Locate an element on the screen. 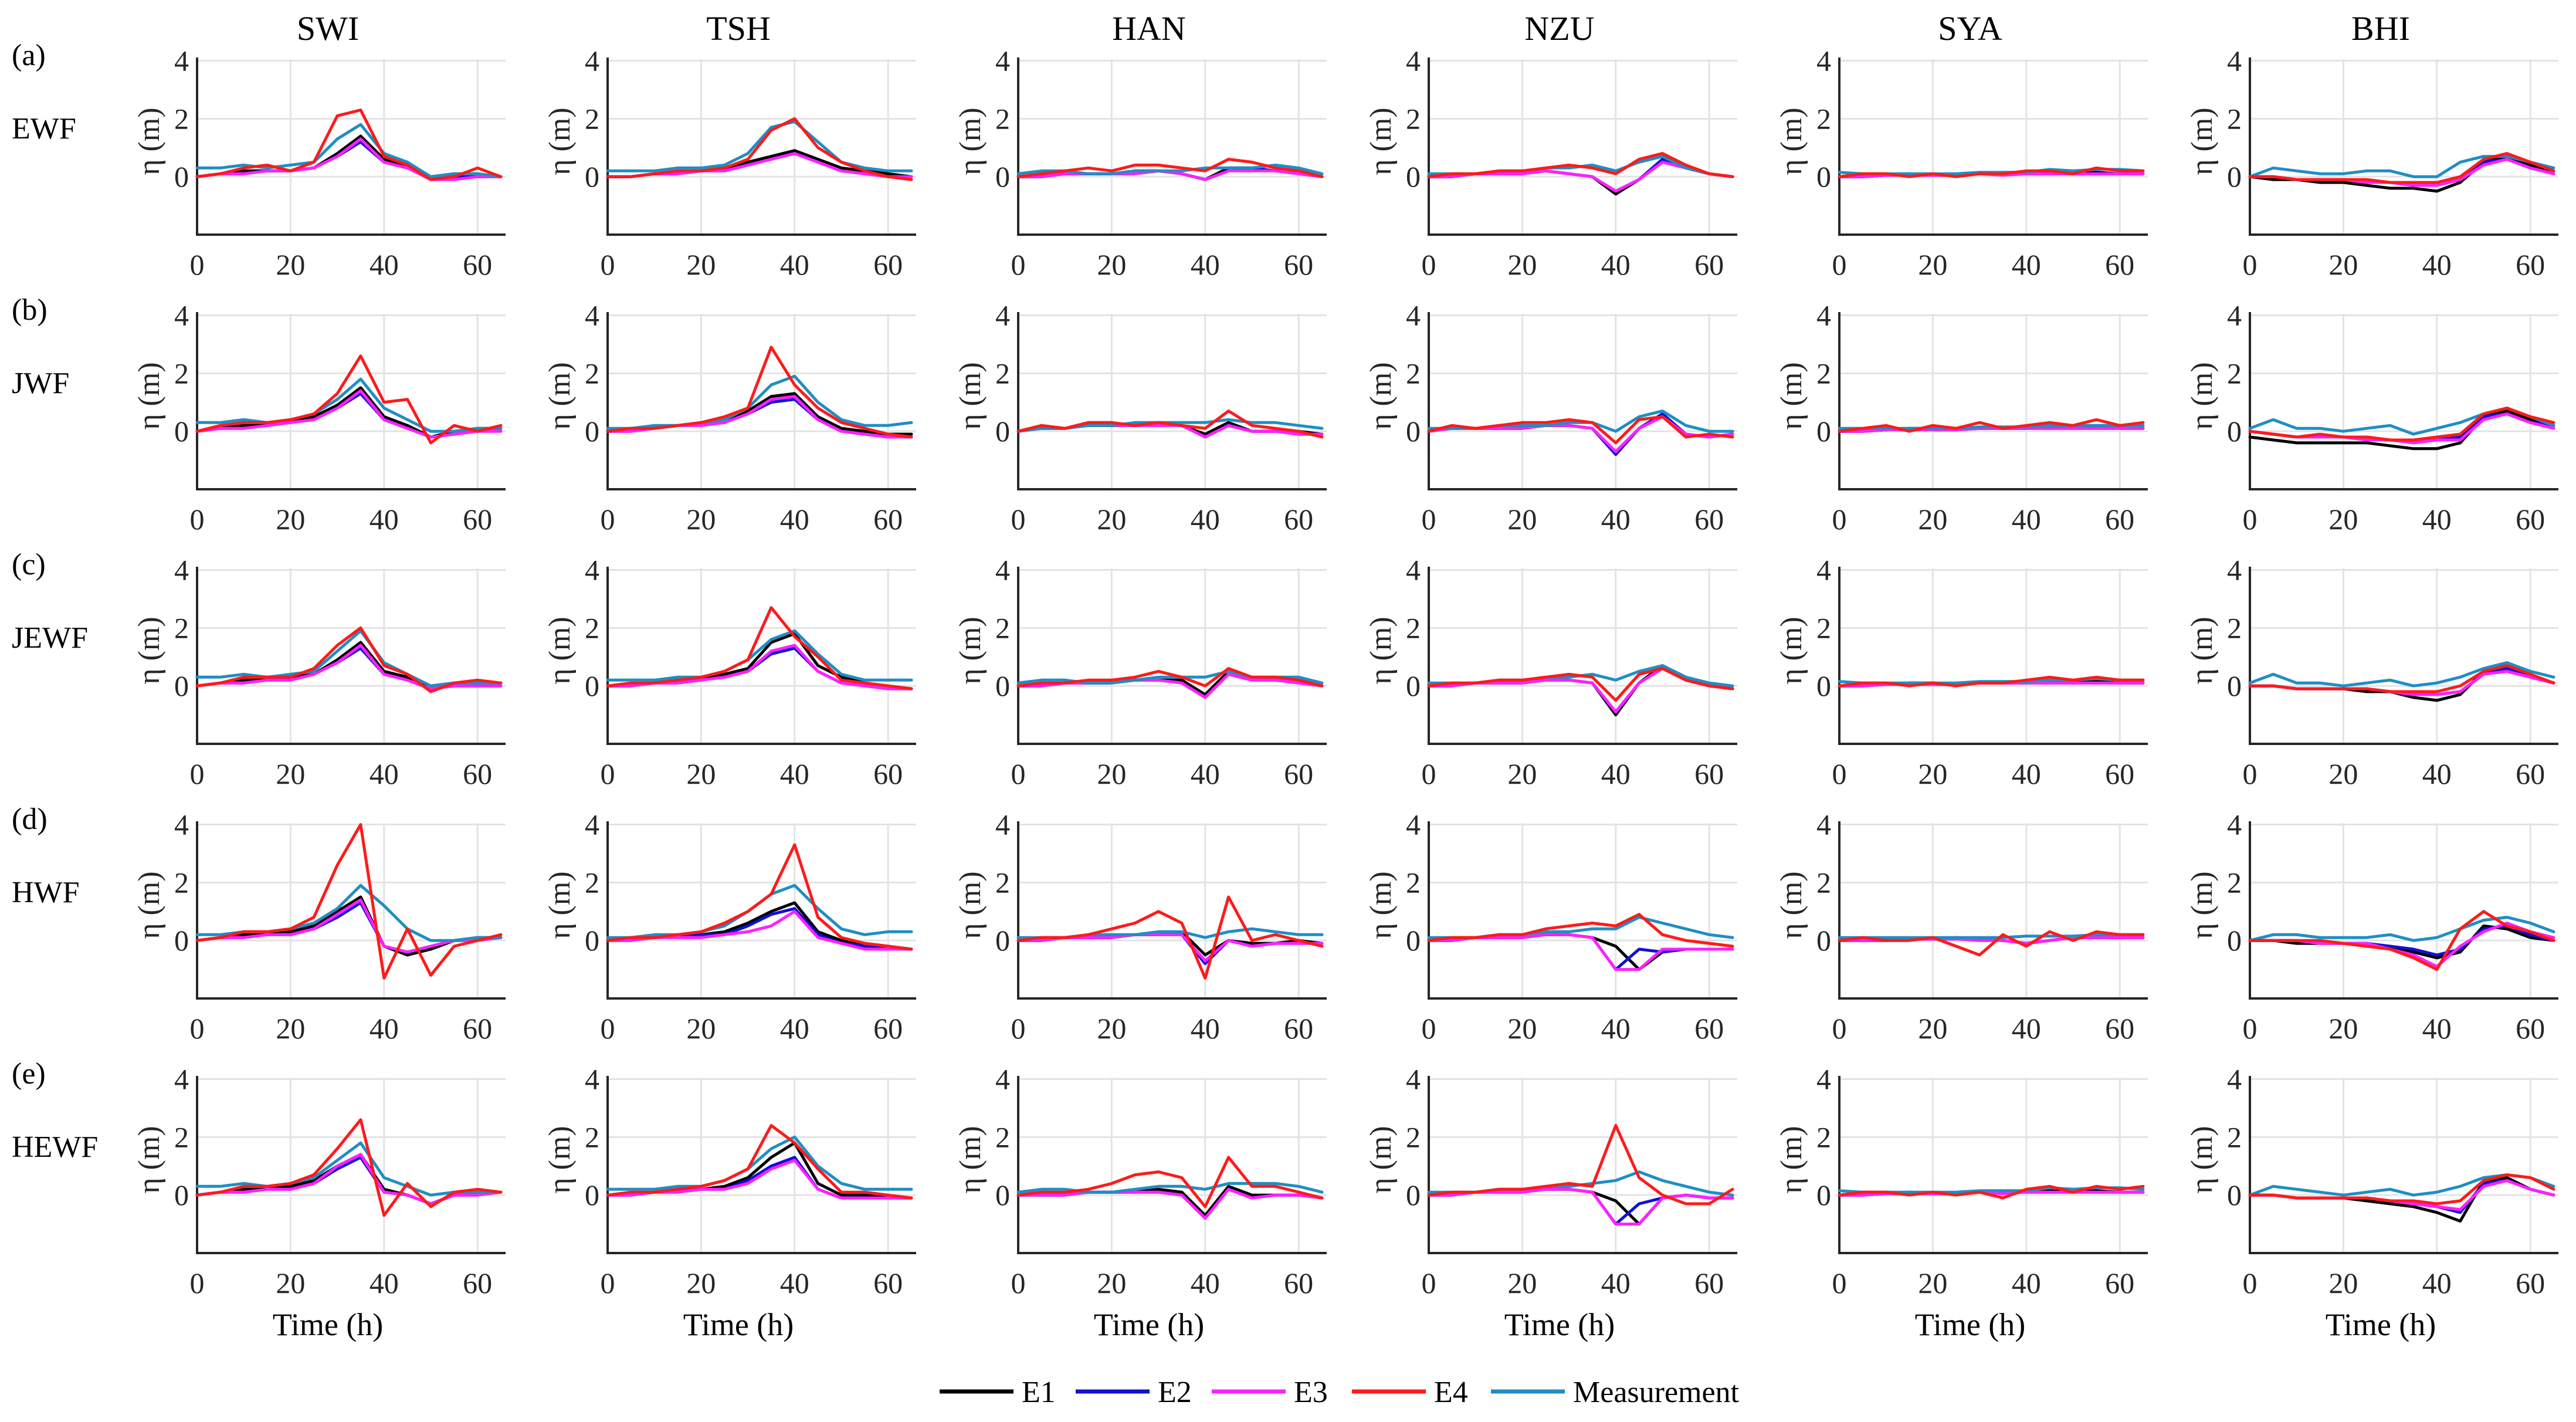 The image size is (2576, 1422). series-line-e3-jewf-swi is located at coordinates (349, 667).